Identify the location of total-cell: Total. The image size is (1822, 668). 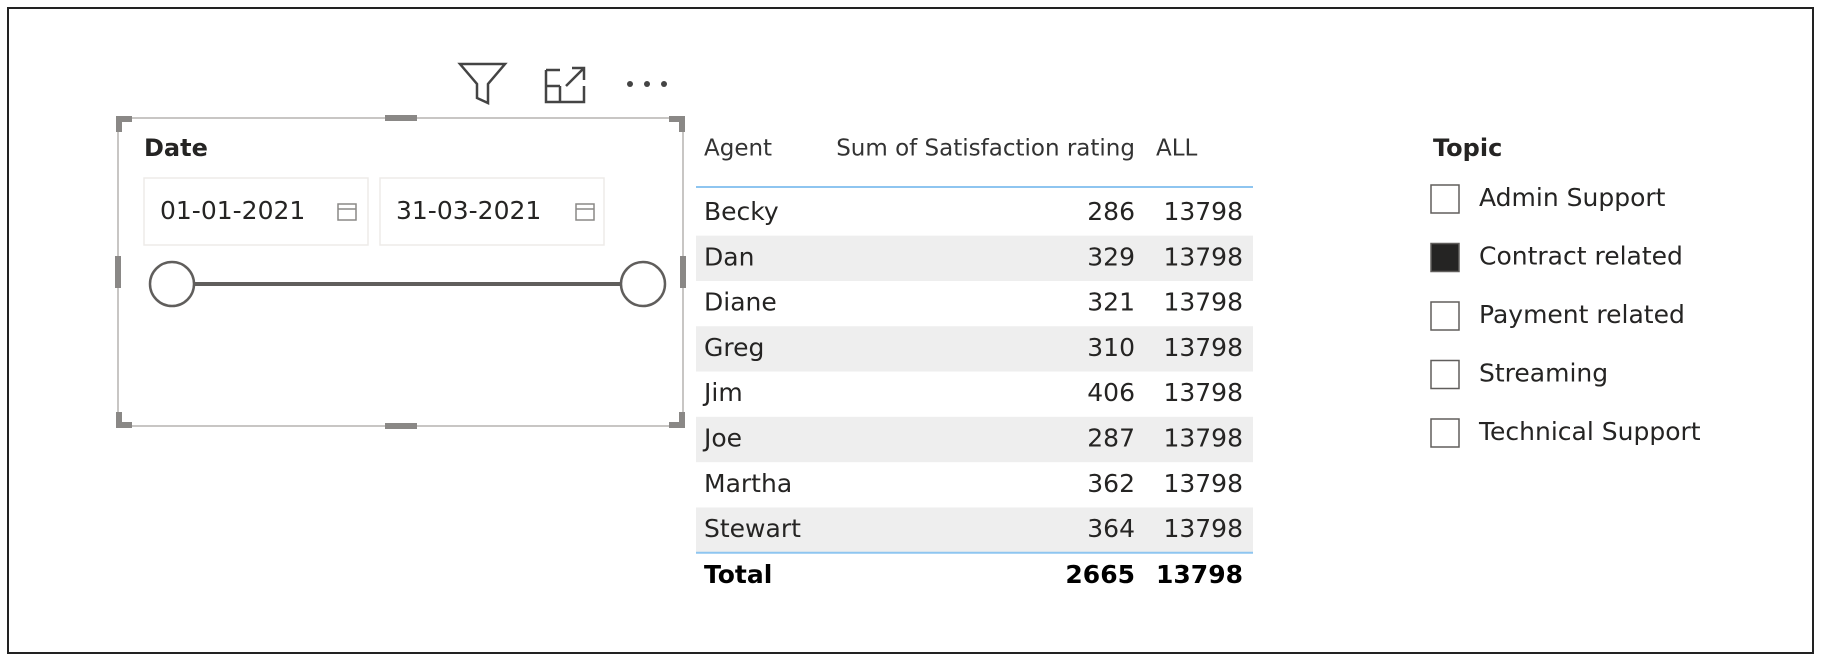
(738, 574).